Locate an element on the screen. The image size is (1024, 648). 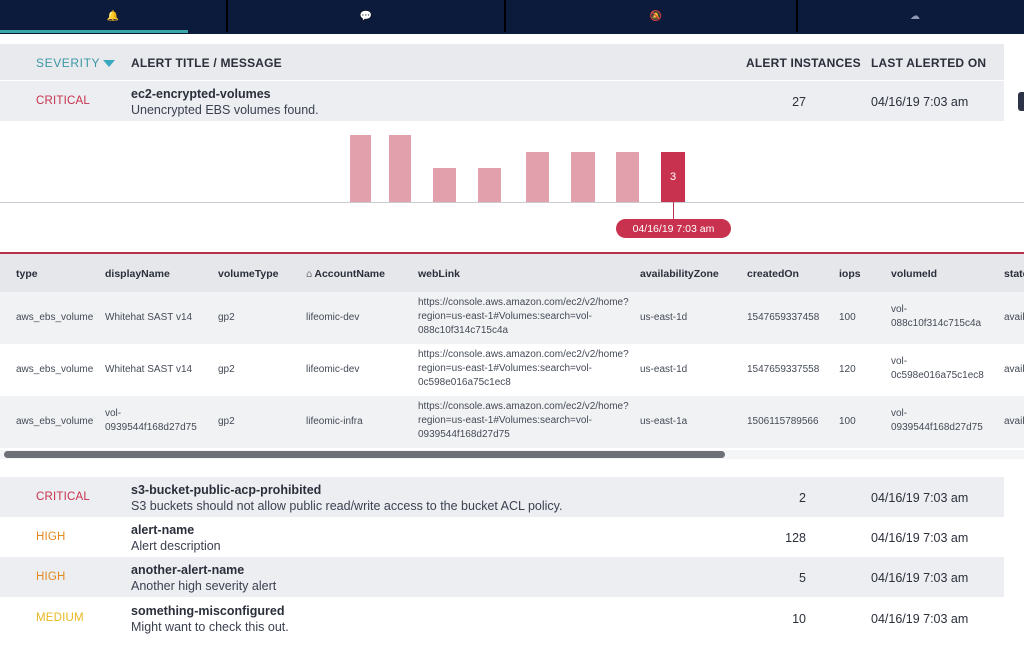
muted-icon: 🔕 is located at coordinates (656, 16).